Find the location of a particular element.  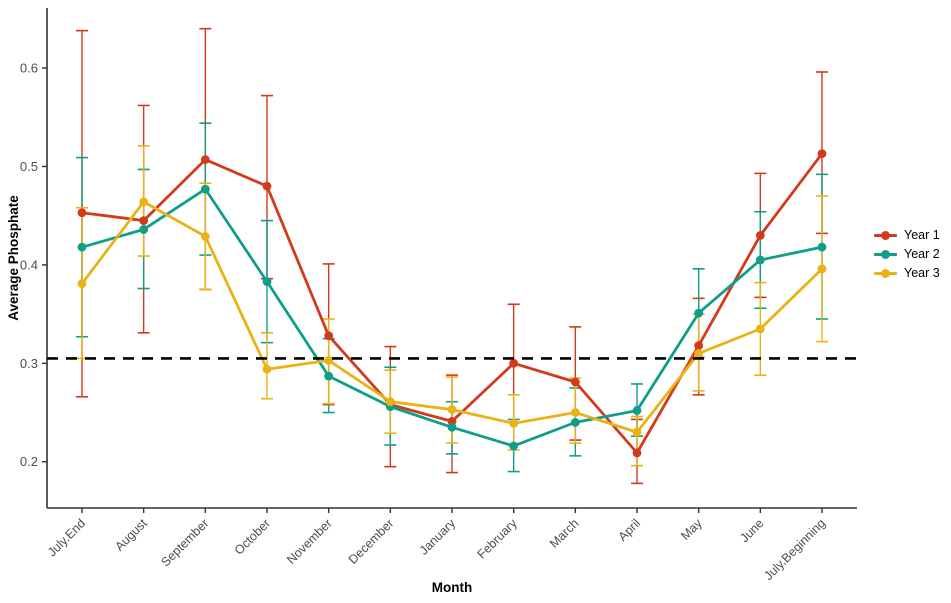

y-tick-label: 0.5 is located at coordinates (29, 166).